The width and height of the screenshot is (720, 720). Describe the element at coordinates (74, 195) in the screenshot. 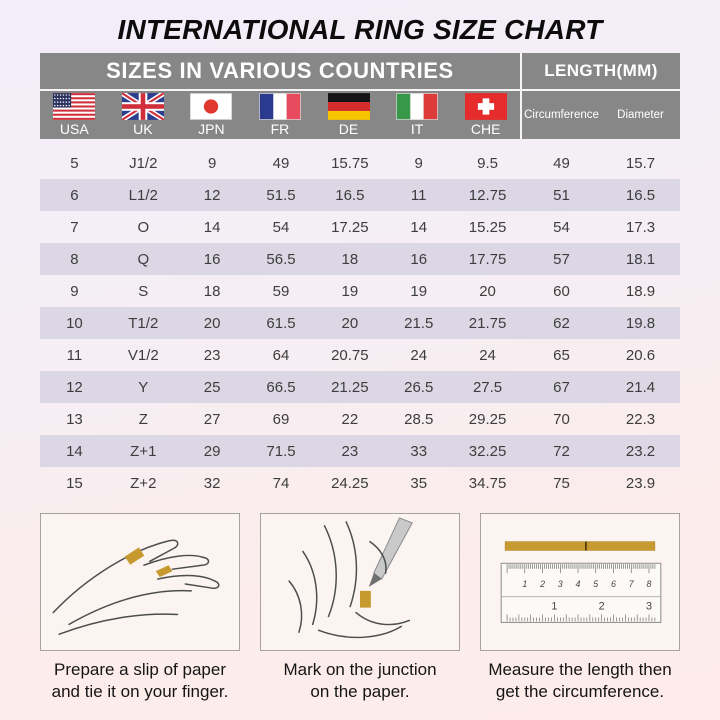

I see `cell-usa: 6` at that location.